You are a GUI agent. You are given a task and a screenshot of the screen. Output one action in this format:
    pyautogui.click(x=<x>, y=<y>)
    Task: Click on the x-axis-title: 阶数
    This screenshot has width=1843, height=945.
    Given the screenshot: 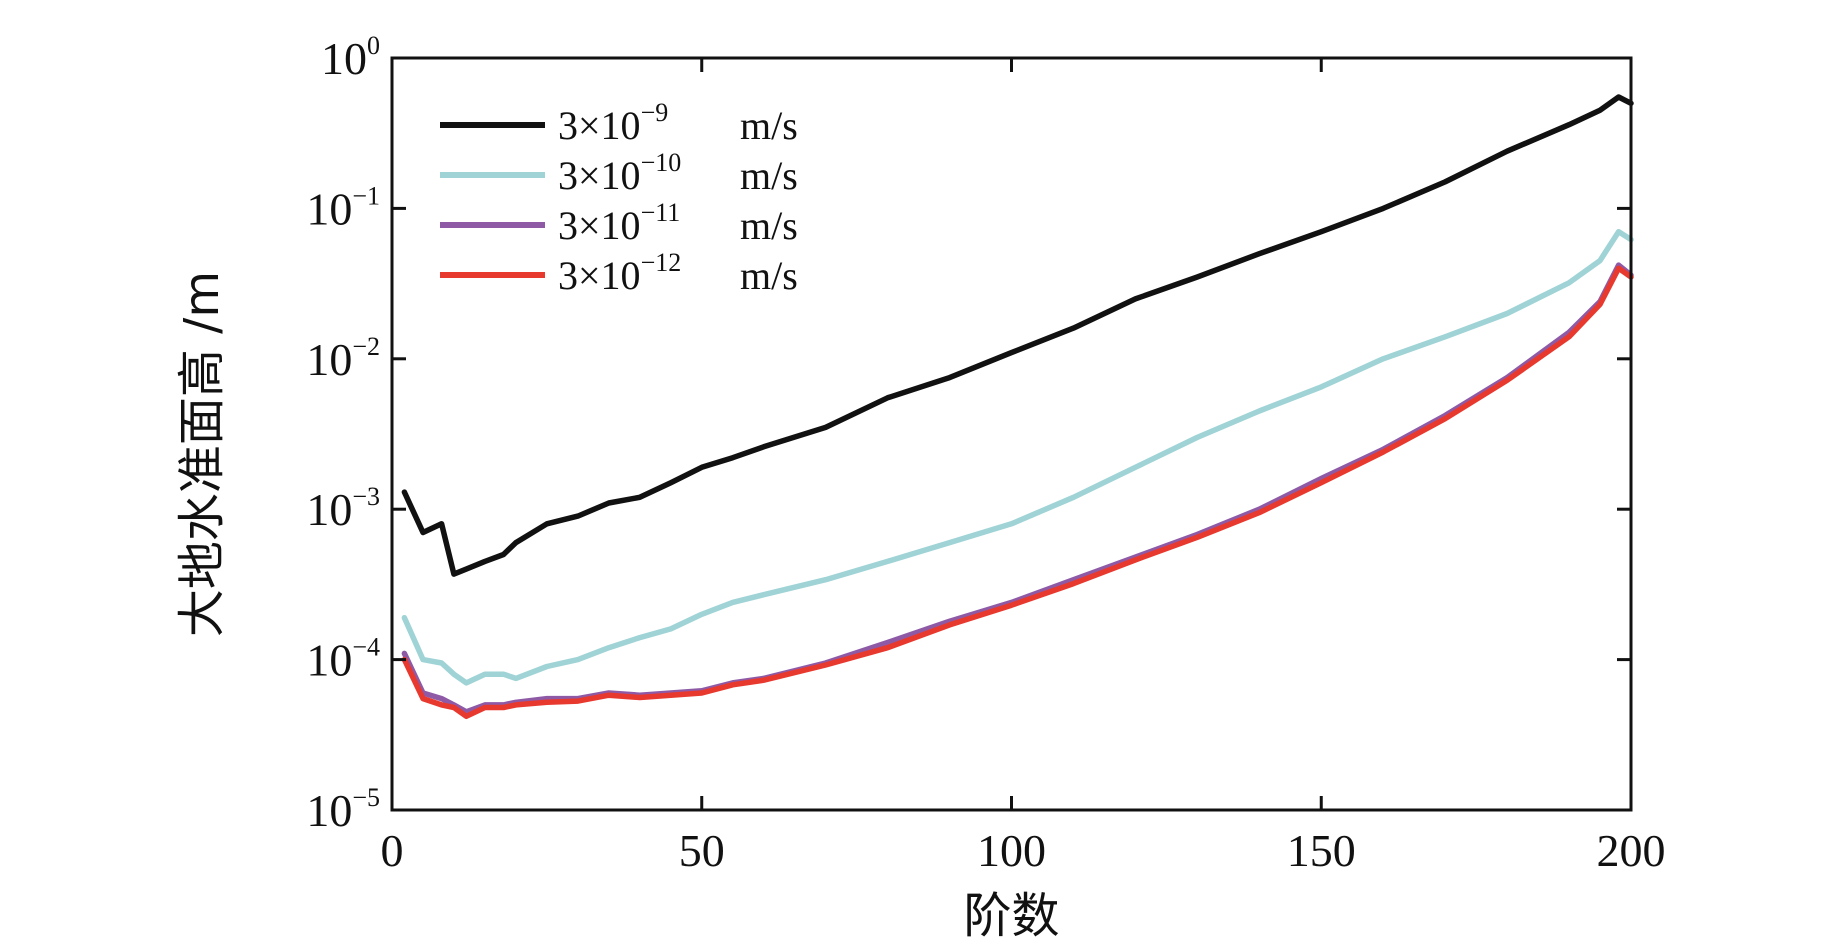 What is the action you would take?
    pyautogui.click(x=1011, y=916)
    